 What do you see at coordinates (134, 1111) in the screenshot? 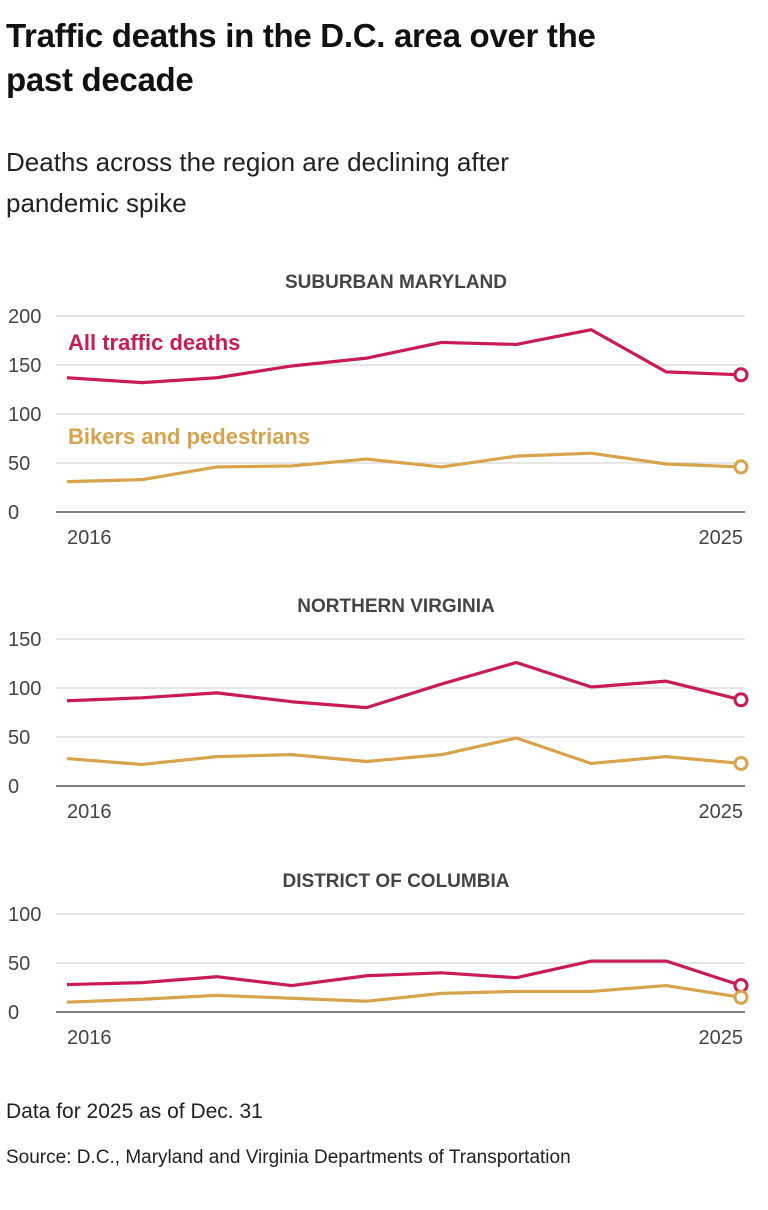
I see `data-note: Data for 2025 as of Dec. 31` at bounding box center [134, 1111].